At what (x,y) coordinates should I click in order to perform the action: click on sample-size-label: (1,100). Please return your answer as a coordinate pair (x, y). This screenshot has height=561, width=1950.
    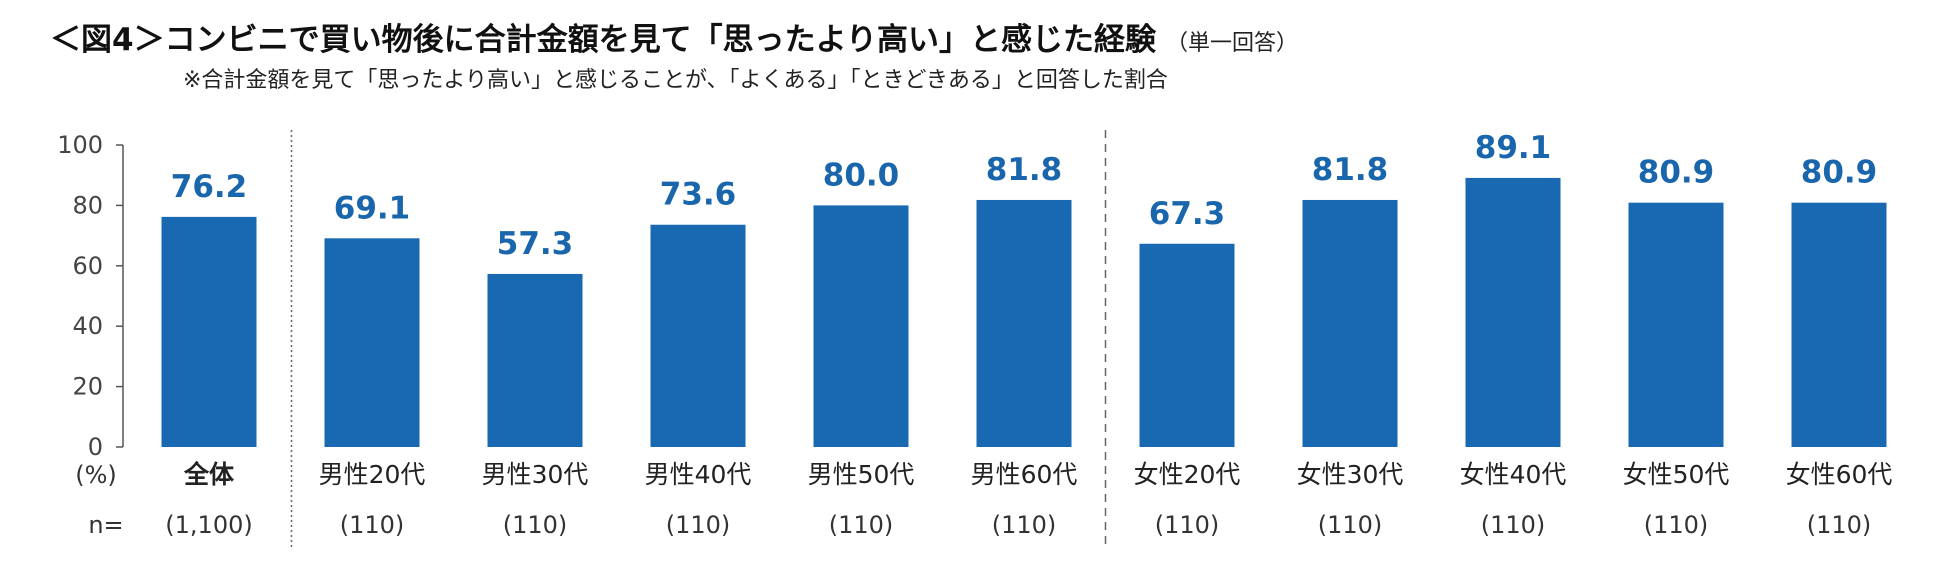
    Looking at the image, I should click on (208, 525).